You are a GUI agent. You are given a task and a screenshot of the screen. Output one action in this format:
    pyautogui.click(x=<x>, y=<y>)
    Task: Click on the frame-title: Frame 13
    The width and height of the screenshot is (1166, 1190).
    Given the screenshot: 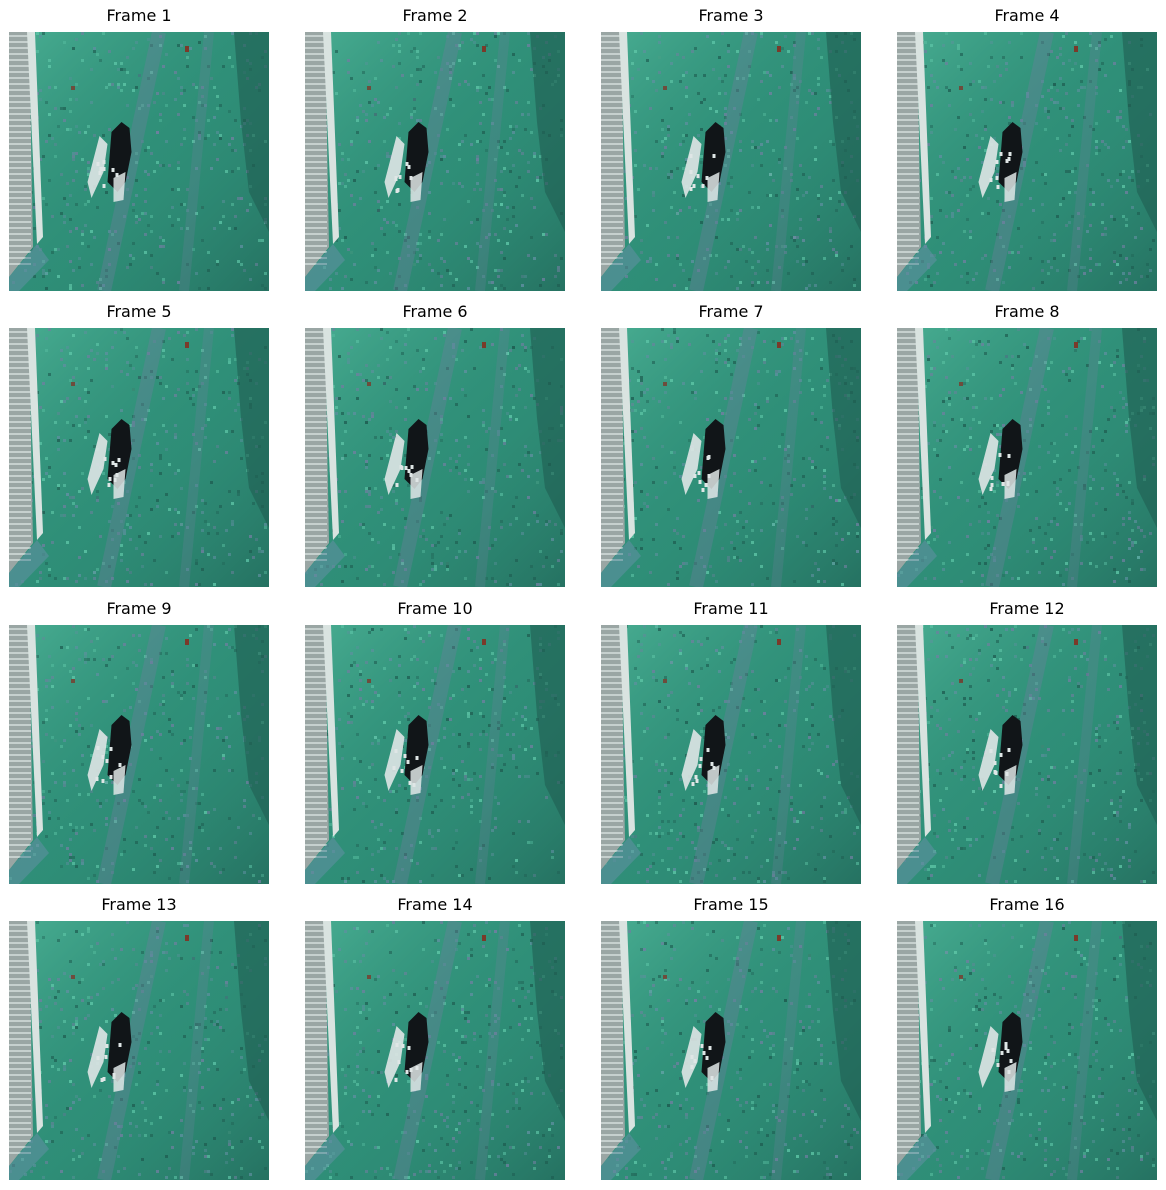 What is the action you would take?
    pyautogui.click(x=139, y=904)
    